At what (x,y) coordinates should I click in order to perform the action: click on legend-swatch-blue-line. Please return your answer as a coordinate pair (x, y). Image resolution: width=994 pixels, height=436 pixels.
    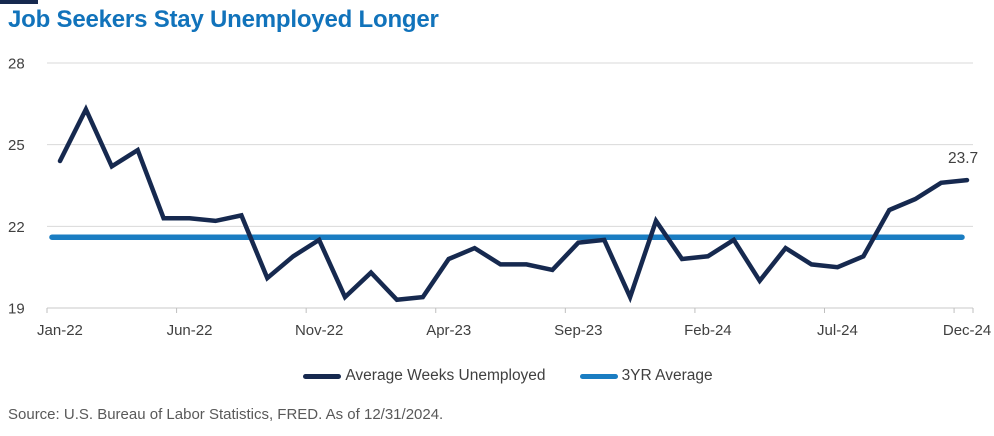
    Looking at the image, I should click on (598, 376).